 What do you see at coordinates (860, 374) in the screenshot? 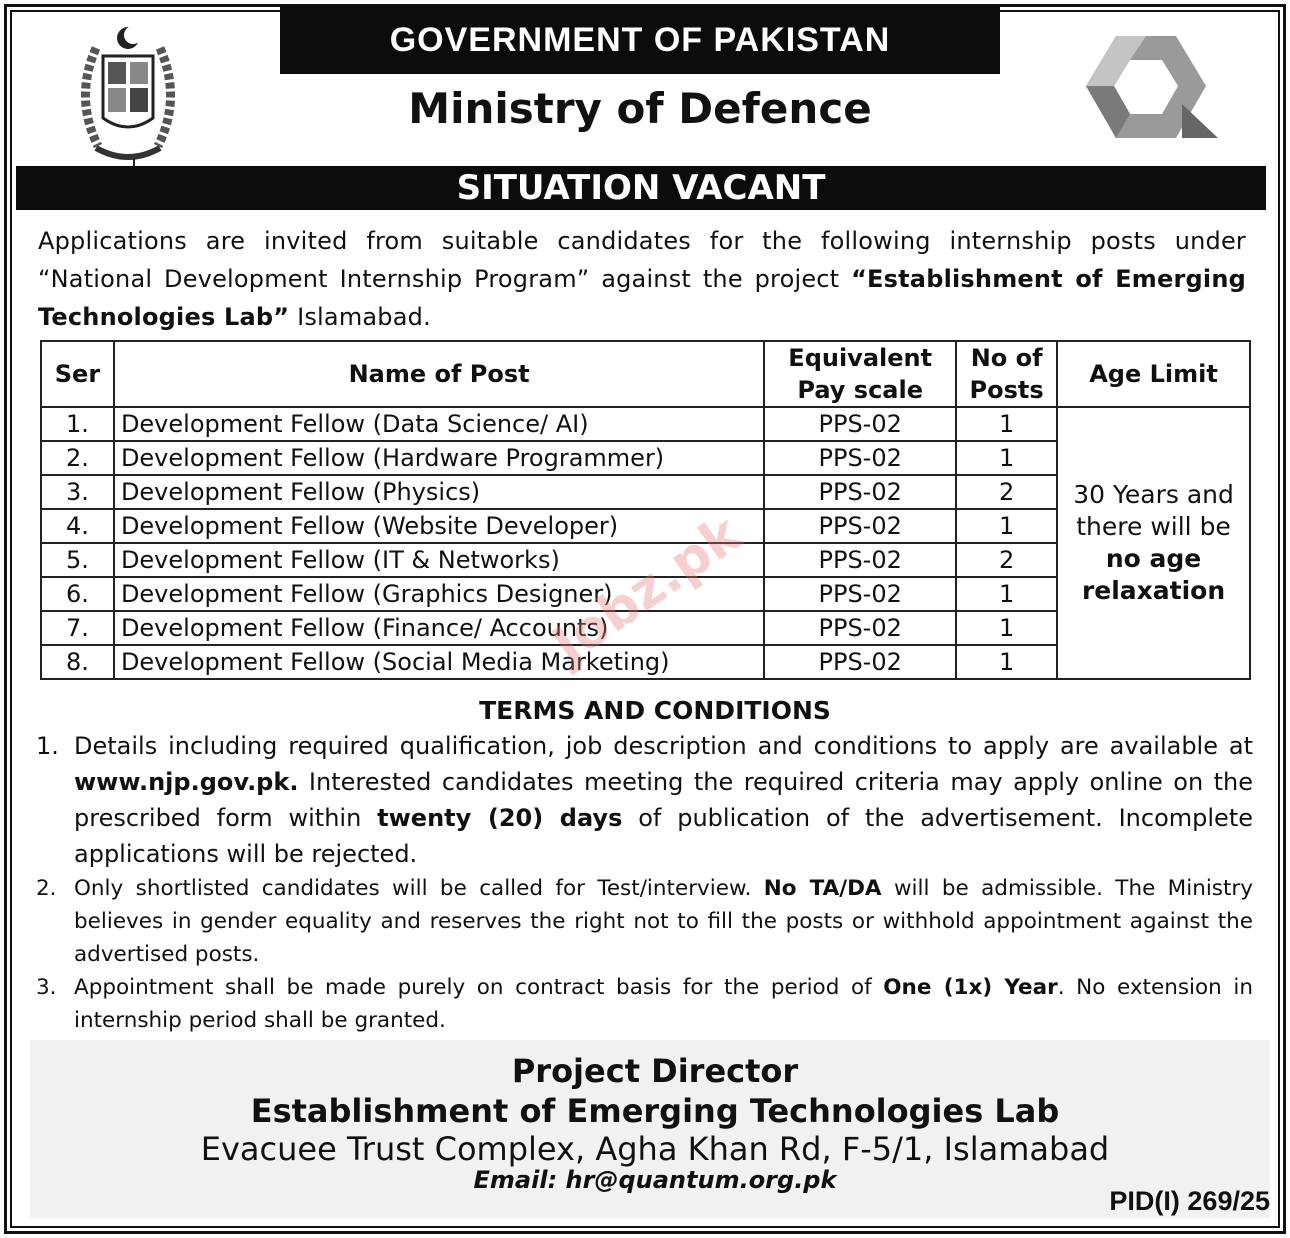
I see `header-scale: Equivalent Pay scale` at bounding box center [860, 374].